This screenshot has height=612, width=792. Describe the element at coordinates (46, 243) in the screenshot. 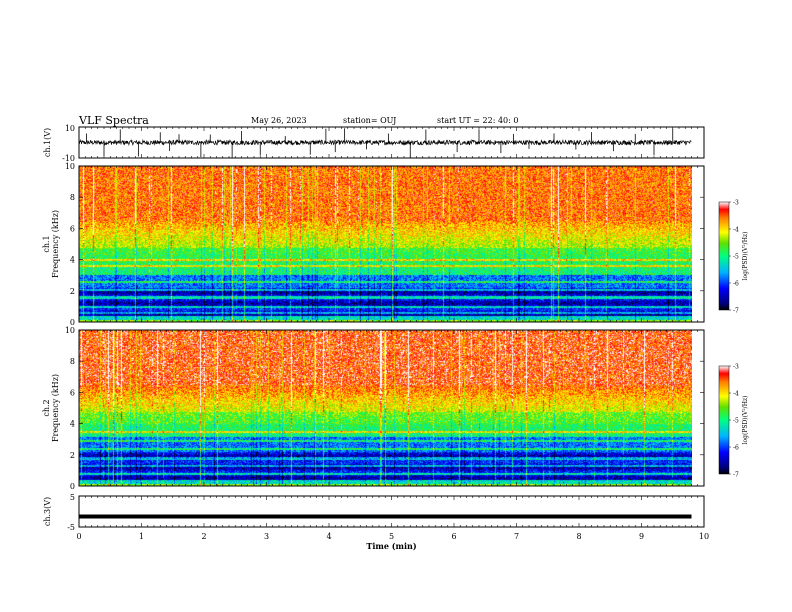

I see `ch1-ylabel: ch.1` at that location.